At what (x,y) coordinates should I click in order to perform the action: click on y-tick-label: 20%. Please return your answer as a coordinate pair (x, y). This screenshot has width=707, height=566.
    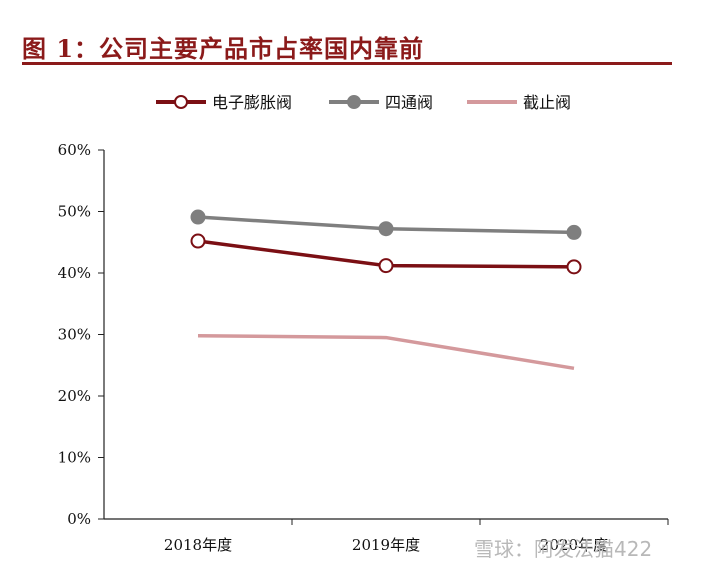
    Looking at the image, I should click on (74, 396).